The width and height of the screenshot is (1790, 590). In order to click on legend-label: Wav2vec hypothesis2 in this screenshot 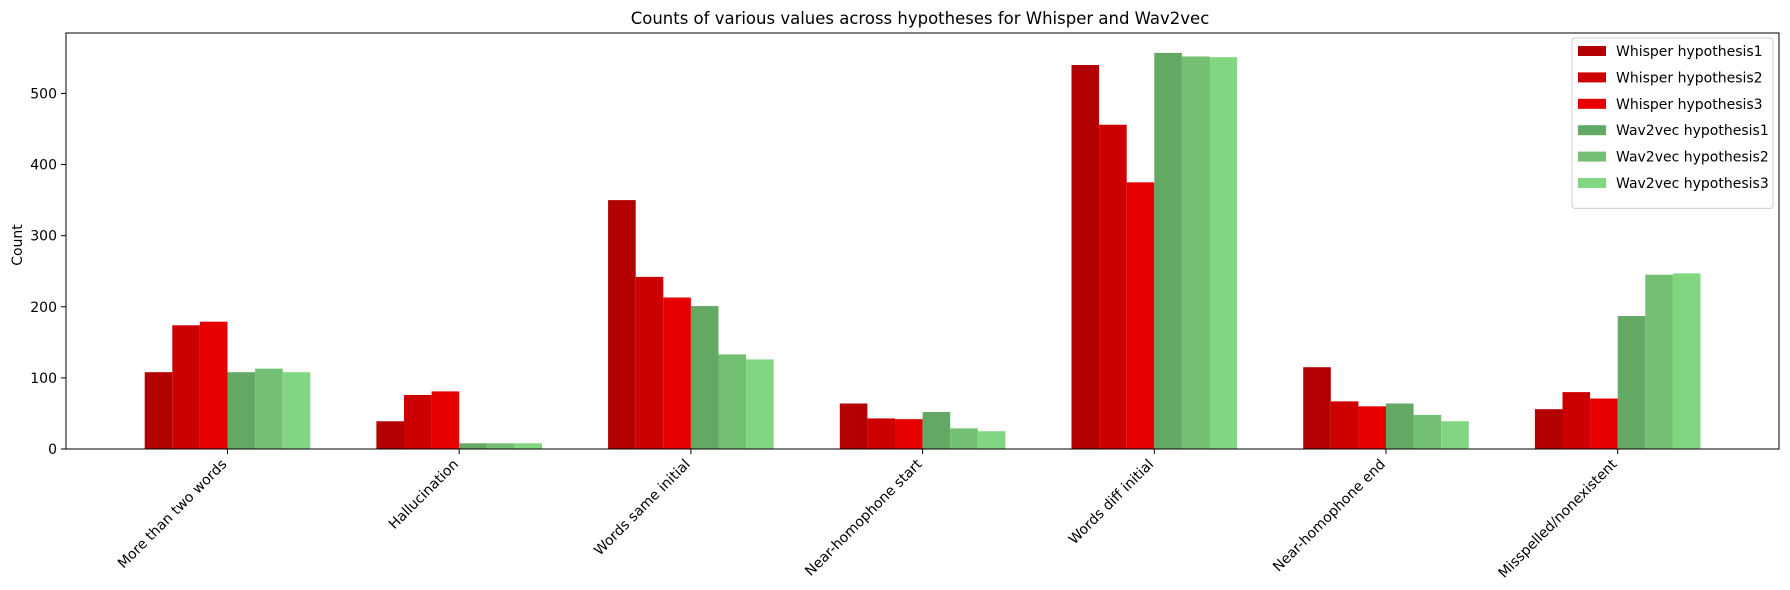, I will do `click(1692, 158)`.